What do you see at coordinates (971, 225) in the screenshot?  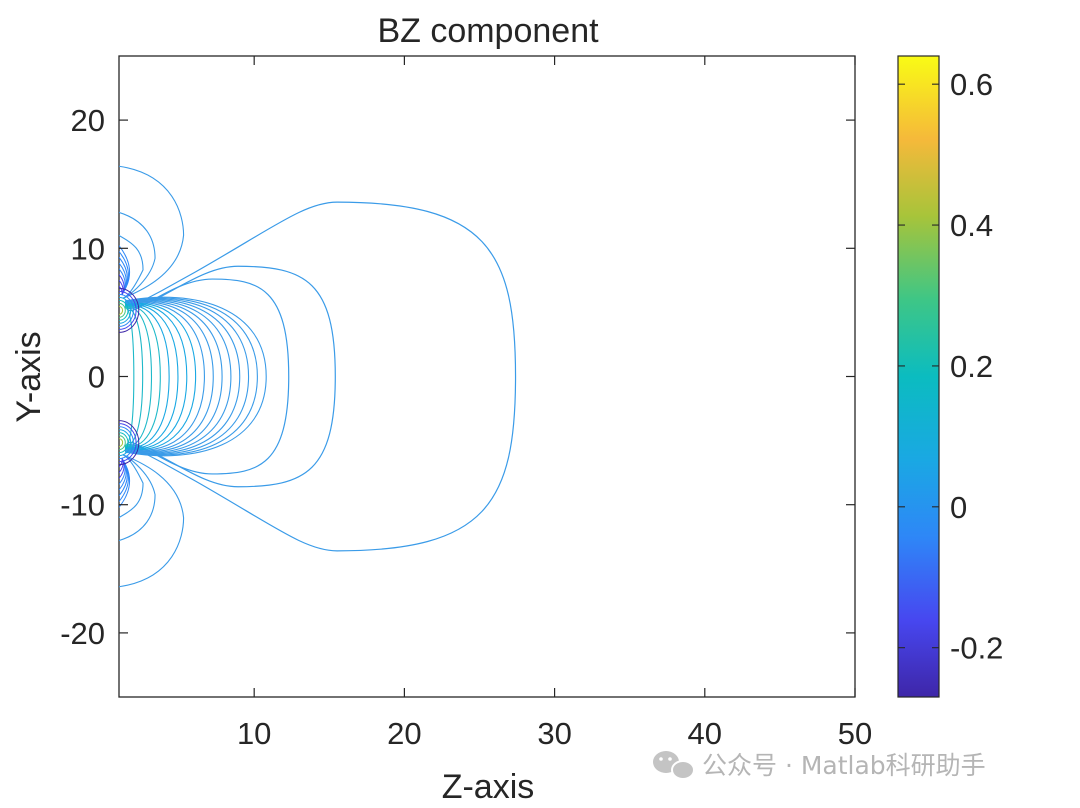 I see `colorbar-tick-label: 0.4` at bounding box center [971, 225].